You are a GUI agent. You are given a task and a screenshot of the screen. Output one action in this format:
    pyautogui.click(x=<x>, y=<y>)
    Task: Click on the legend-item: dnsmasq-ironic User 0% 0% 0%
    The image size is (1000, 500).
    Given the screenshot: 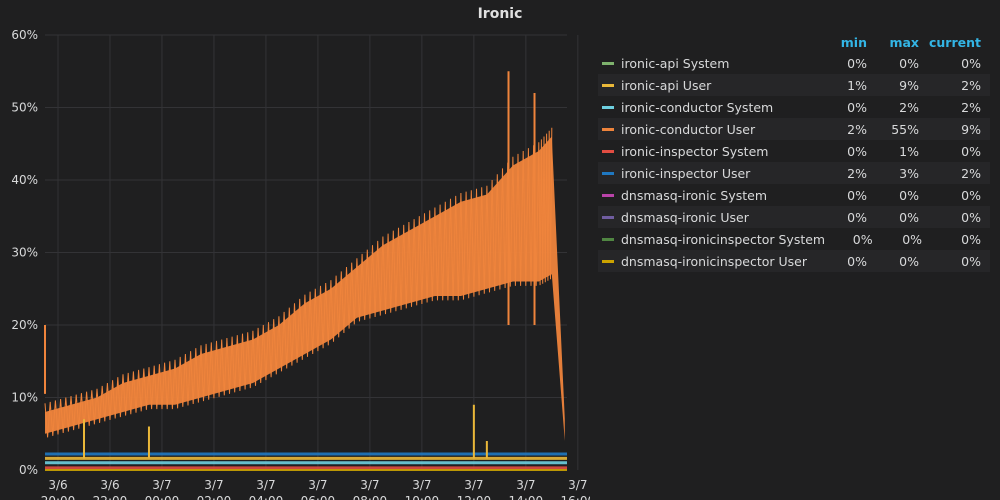 What is the action you would take?
    pyautogui.click(x=794, y=217)
    